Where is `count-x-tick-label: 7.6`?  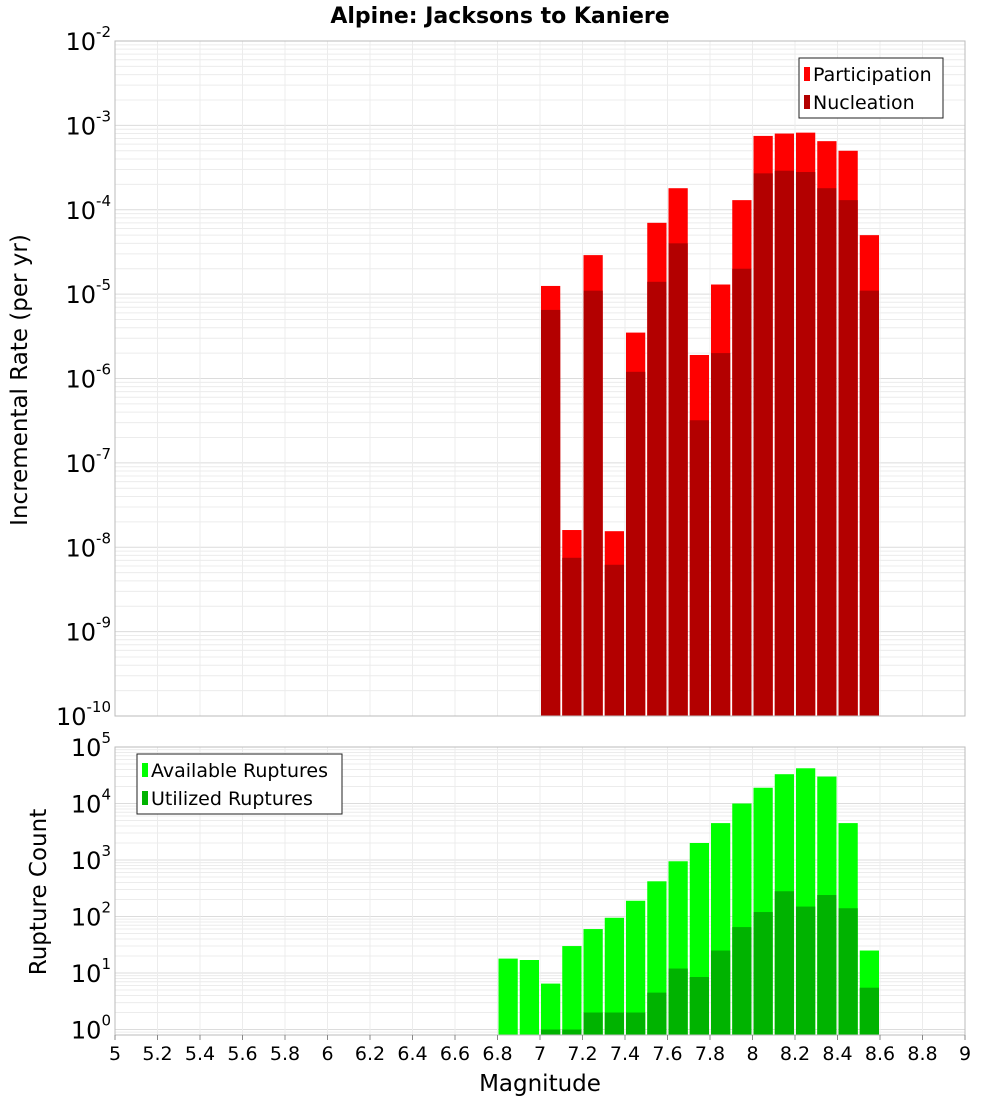
count-x-tick-label: 7.6 is located at coordinates (667, 1054).